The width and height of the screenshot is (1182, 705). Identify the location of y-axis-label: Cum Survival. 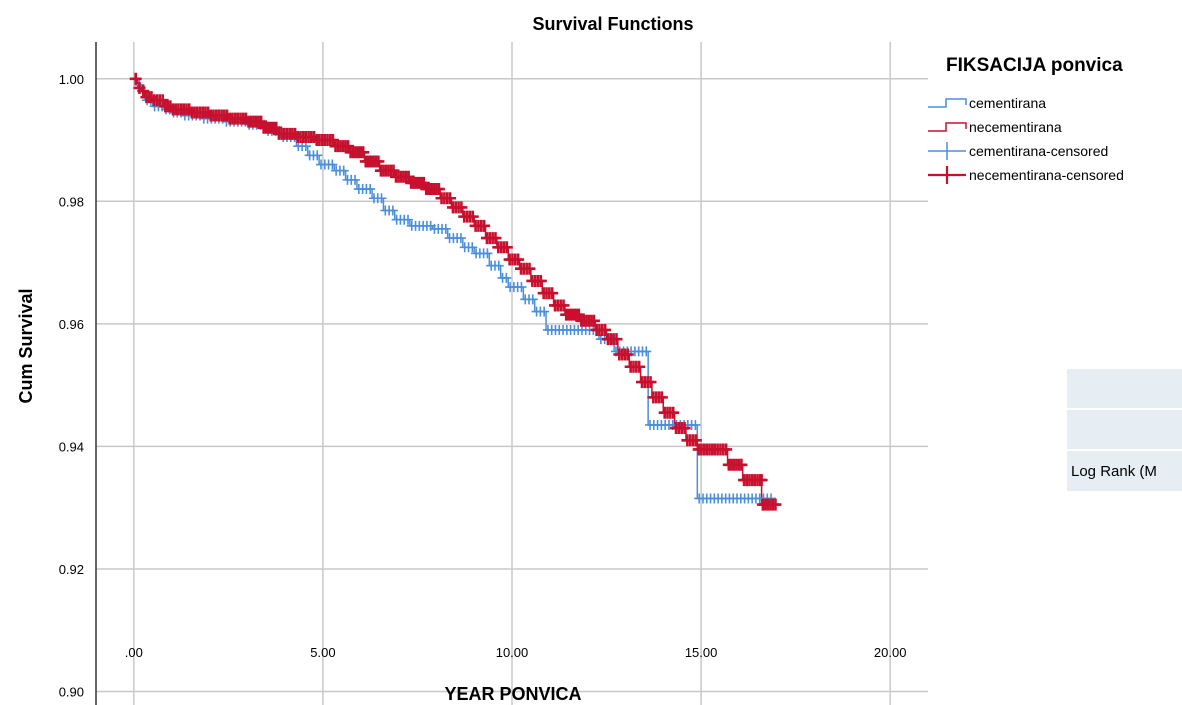
(26, 345).